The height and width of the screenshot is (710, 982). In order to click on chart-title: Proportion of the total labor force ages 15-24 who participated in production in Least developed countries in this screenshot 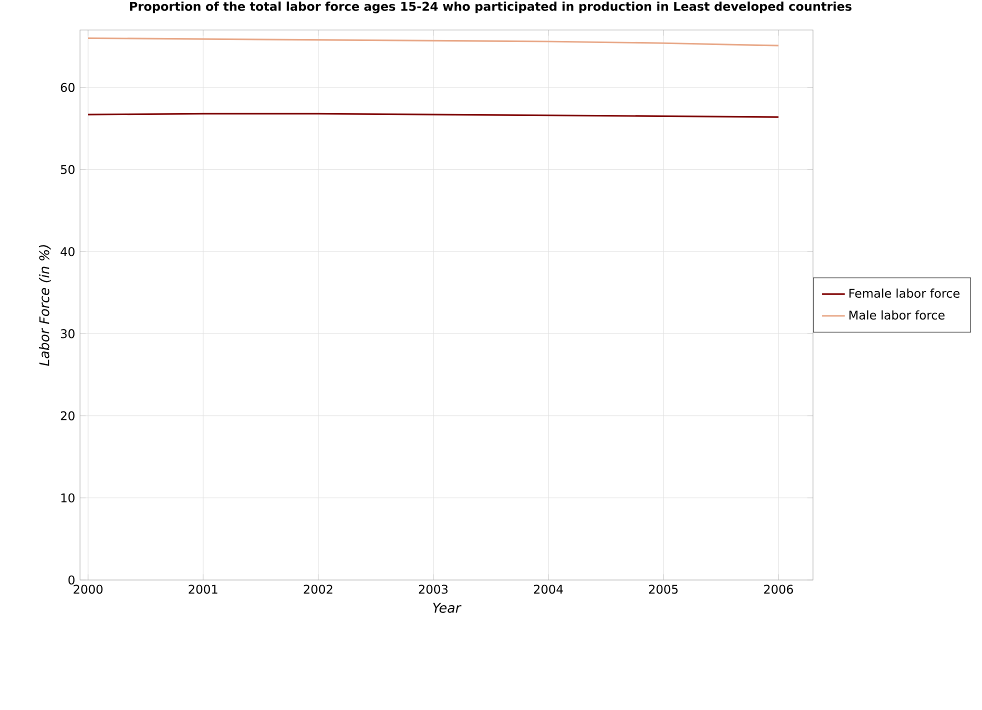, I will do `click(491, 8)`.